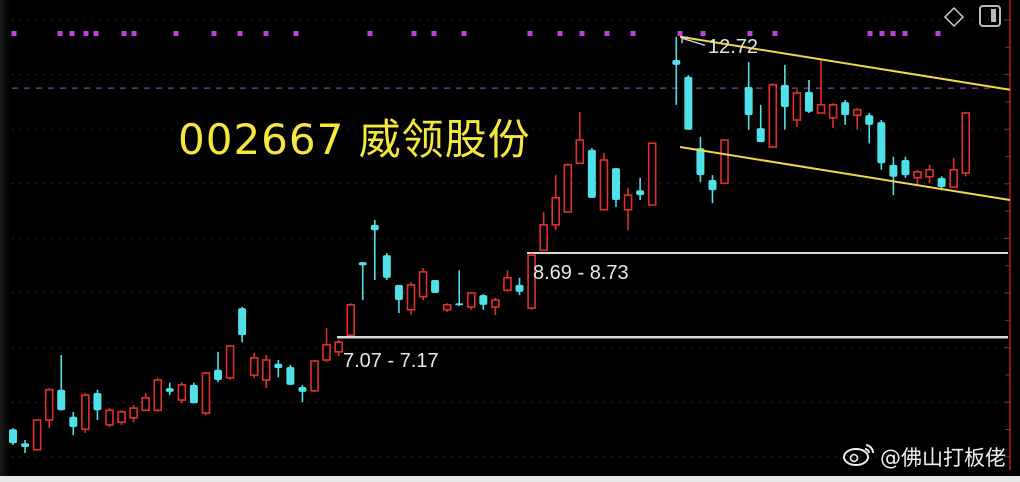  What do you see at coordinates (845, 63) in the screenshot?
I see `channel-upper-line` at bounding box center [845, 63].